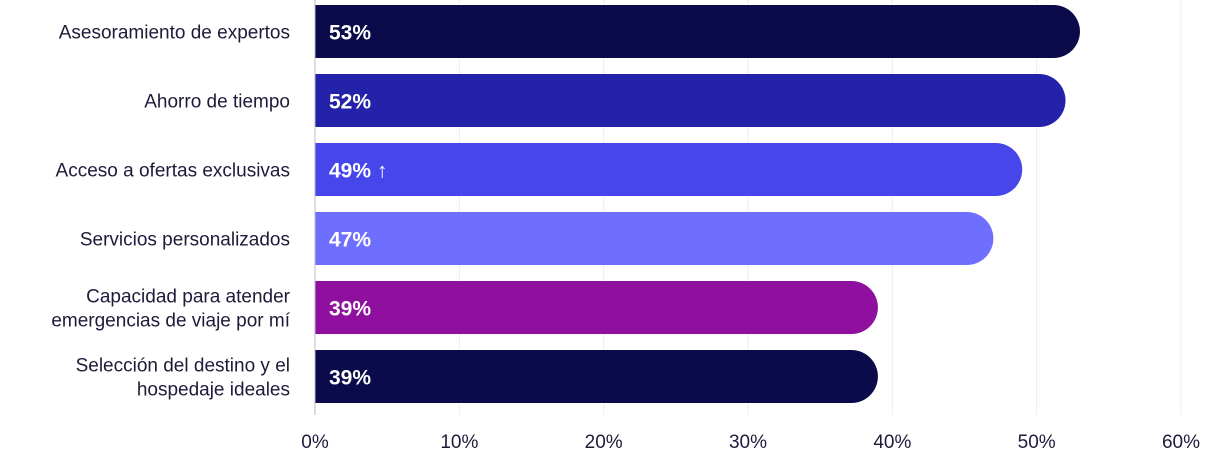 This screenshot has width=1205, height=454. Describe the element at coordinates (350, 240) in the screenshot. I see `bar-value-label: 47%` at that location.